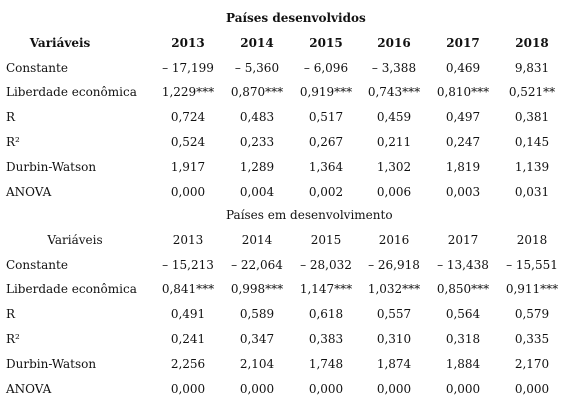 The width and height of the screenshot is (572, 408). I want to click on cell: 0,469, so click(463, 67).